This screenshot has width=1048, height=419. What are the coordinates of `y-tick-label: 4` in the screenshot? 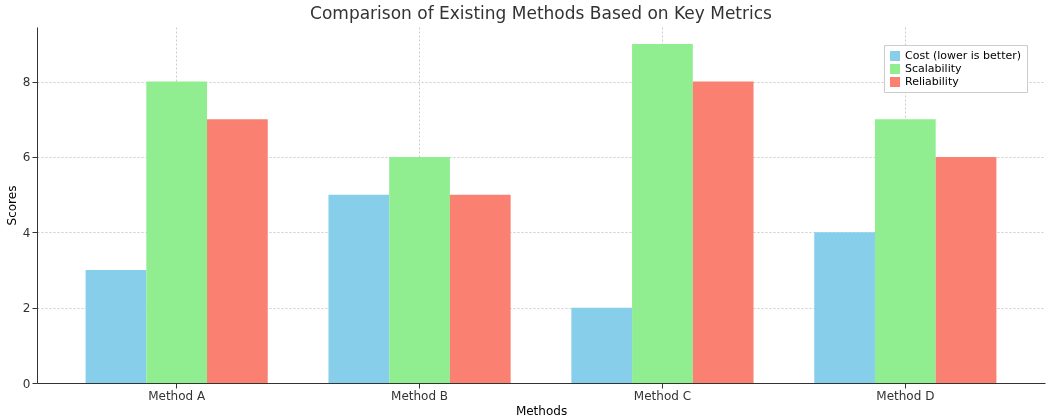 It's located at (26, 232).